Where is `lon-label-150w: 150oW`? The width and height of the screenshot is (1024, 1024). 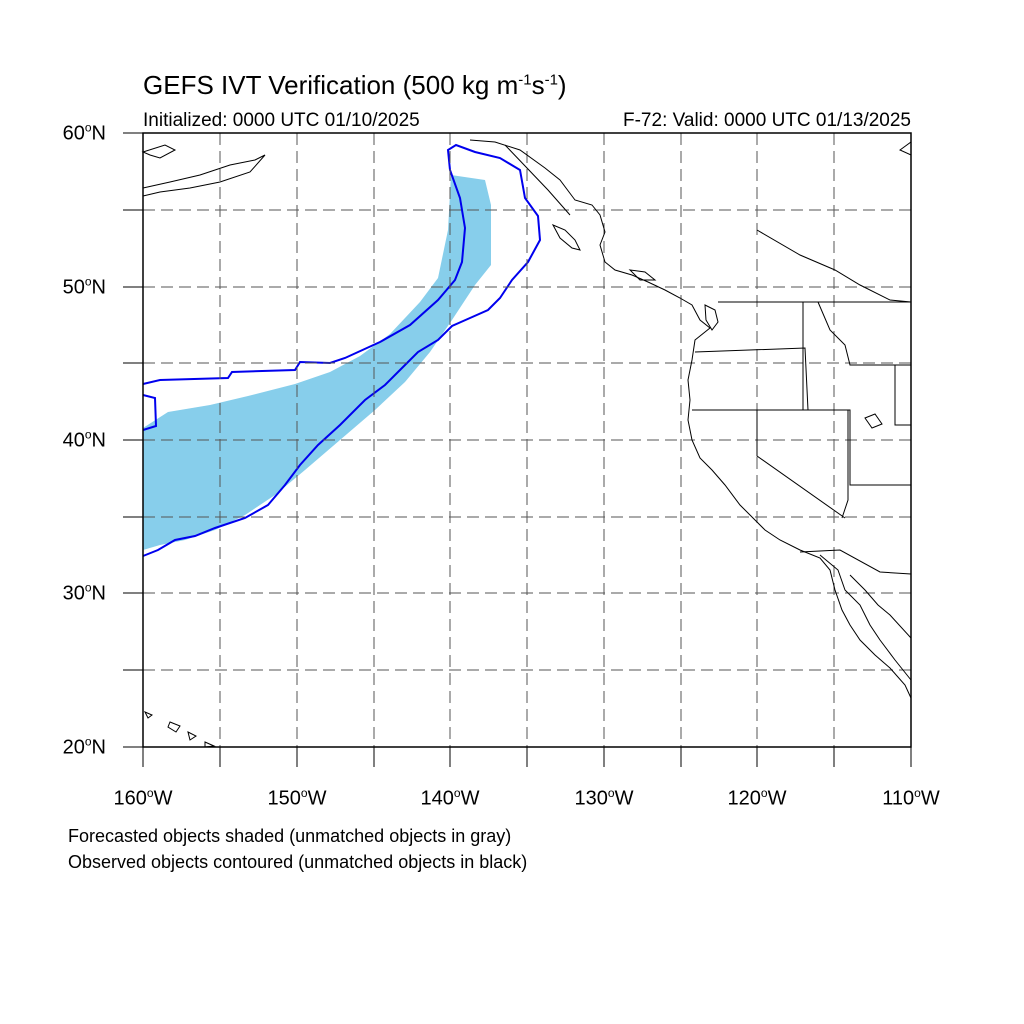 lon-label-150w: 150oW is located at coordinates (297, 798).